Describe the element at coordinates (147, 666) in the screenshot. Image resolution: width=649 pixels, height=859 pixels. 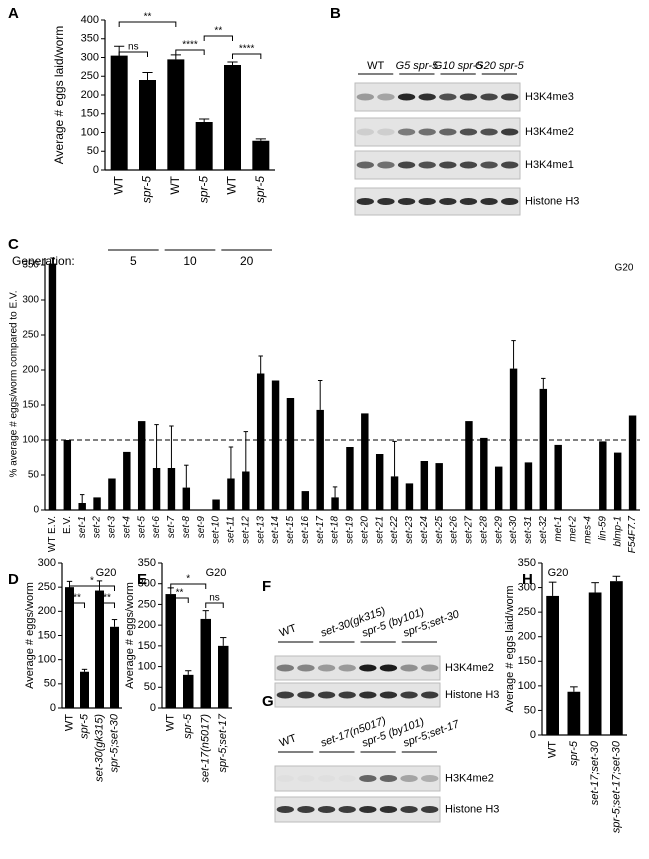
I see `y-tick-label: 100` at that location.